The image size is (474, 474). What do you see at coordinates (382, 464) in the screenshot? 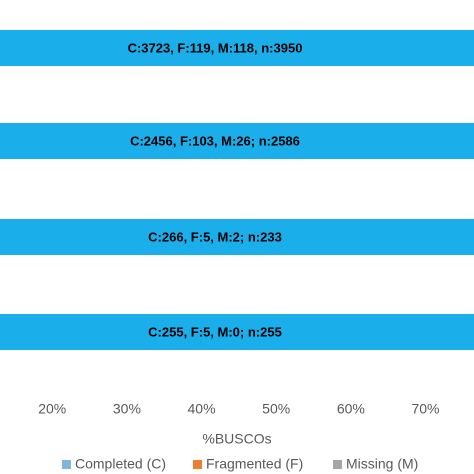
I see `legend-label: Missing (M)` at bounding box center [382, 464].